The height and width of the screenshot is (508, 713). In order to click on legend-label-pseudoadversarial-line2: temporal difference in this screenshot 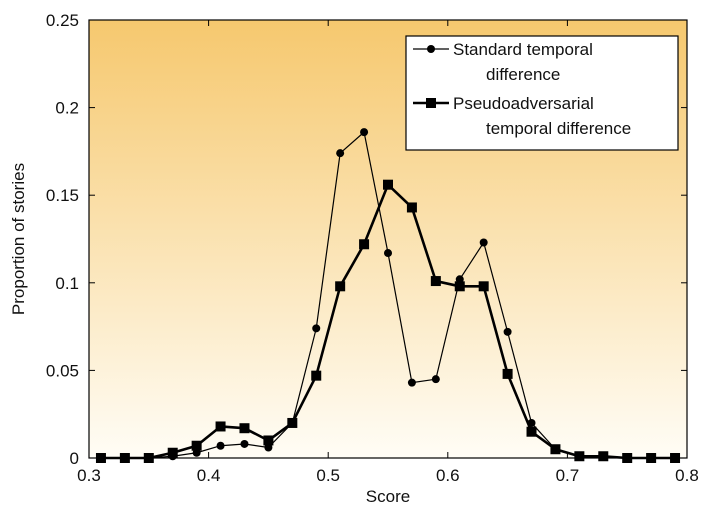, I will do `click(558, 128)`.